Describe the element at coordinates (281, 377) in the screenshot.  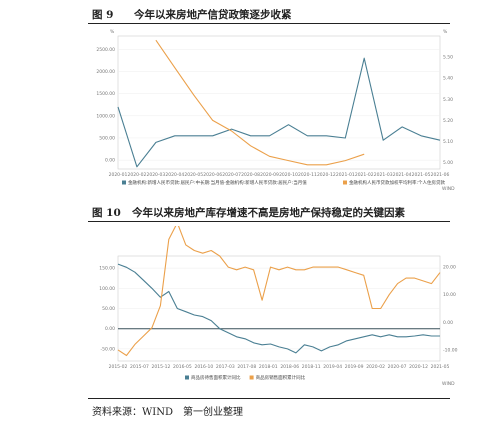
I see `legend-label-2: 商品房销售面积累计同比` at that location.